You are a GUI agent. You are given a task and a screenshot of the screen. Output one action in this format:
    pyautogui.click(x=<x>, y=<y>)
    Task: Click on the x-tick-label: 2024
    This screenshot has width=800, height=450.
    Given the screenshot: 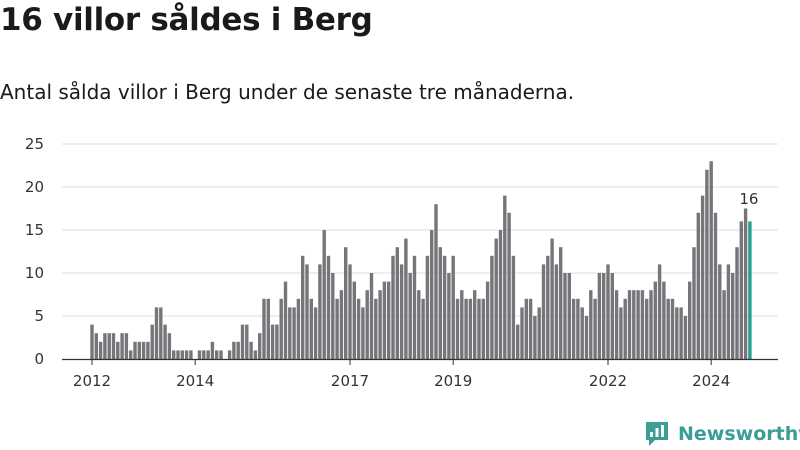 What is the action you would take?
    pyautogui.click(x=711, y=381)
    